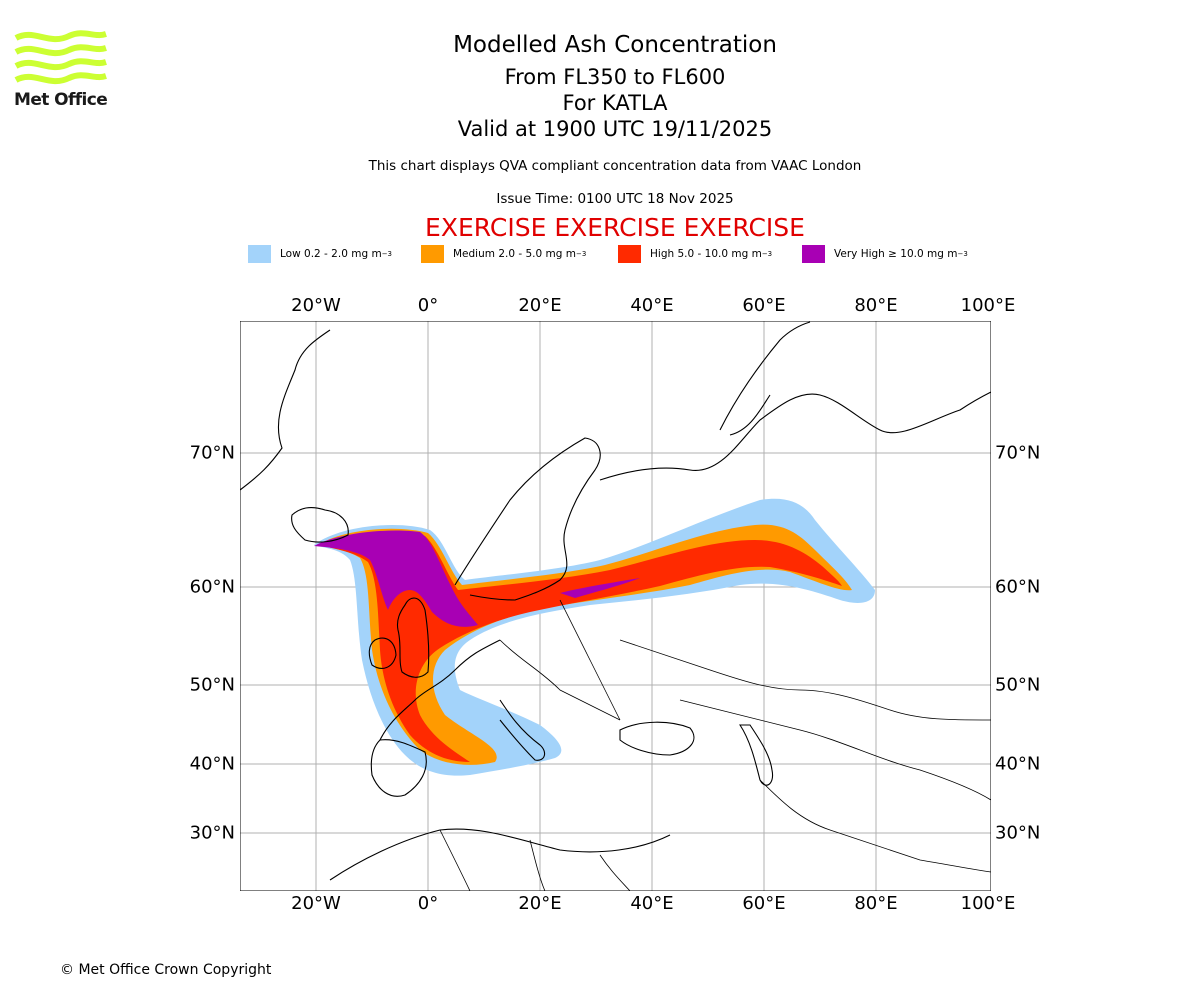 Image resolution: width=1200 pixels, height=1000 pixels. I want to click on lon-tick-bottom: 0°, so click(428, 903).